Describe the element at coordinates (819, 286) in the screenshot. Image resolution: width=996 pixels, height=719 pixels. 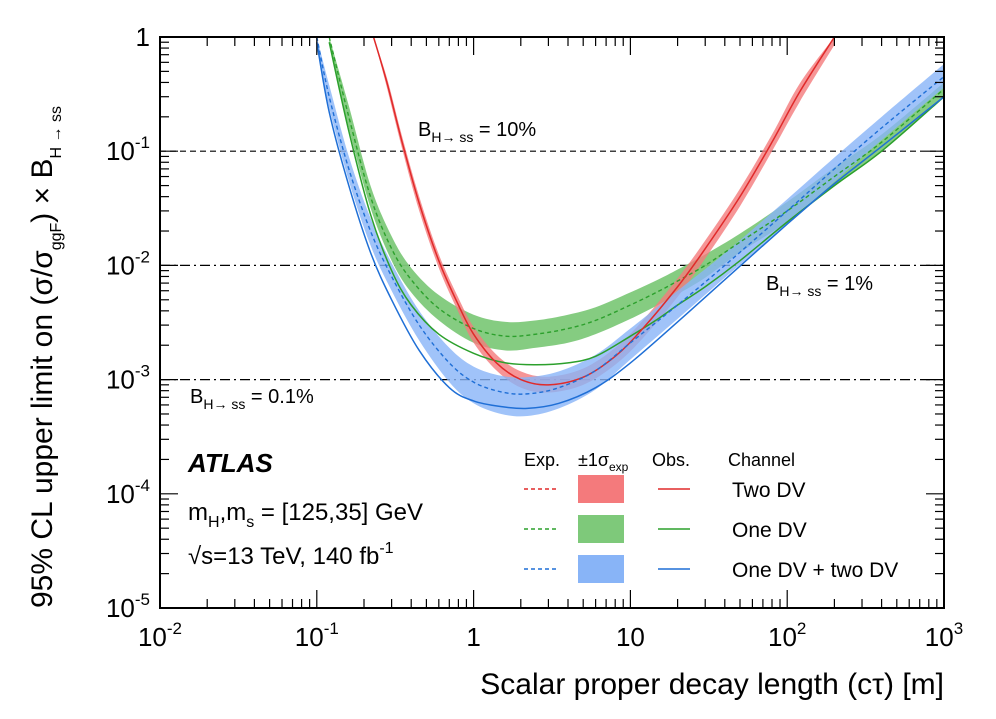
I see `reference-line-label: BH→ ss = 1%` at that location.